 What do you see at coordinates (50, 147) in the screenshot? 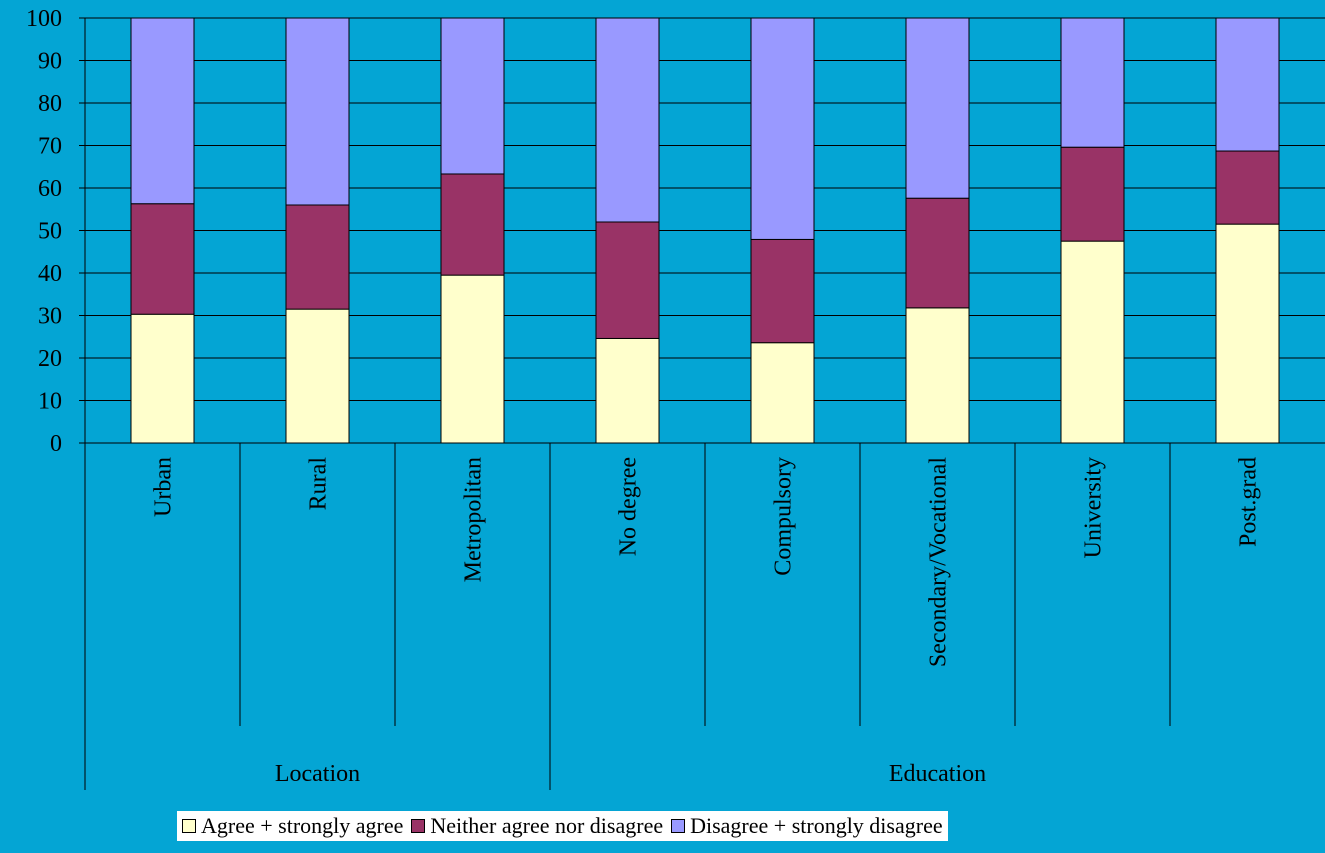
I see `y-tick-label-70: 70` at bounding box center [50, 147].